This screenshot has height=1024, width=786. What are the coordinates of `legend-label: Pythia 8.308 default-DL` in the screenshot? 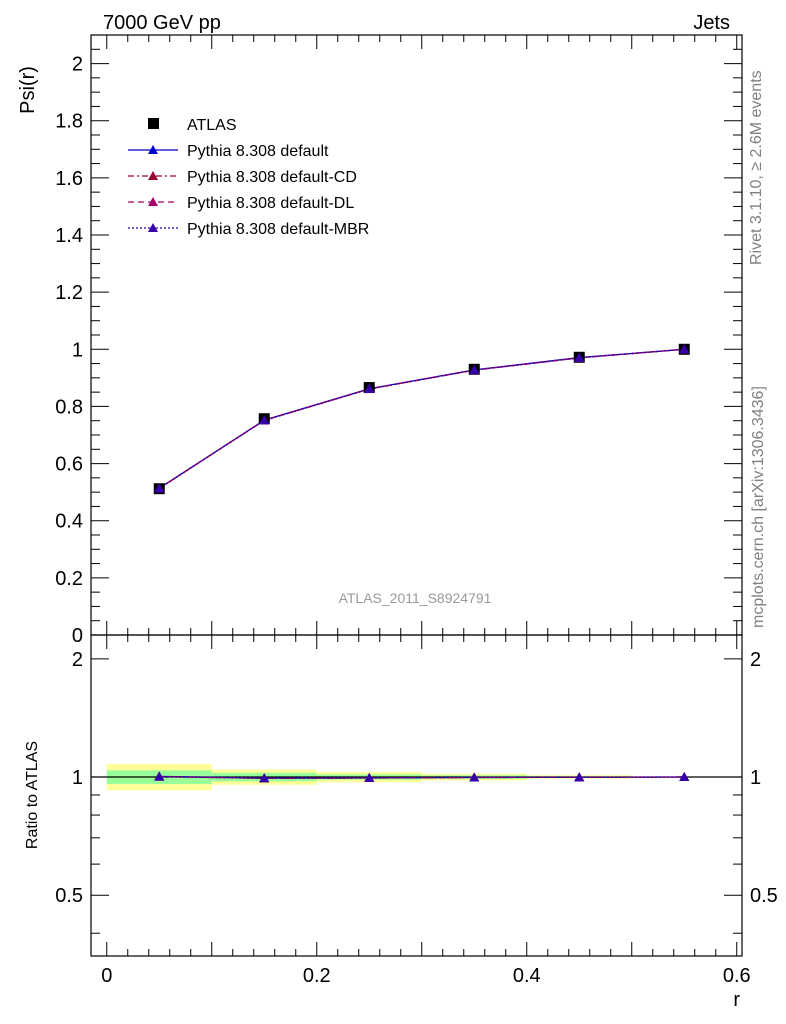 It's located at (270, 203).